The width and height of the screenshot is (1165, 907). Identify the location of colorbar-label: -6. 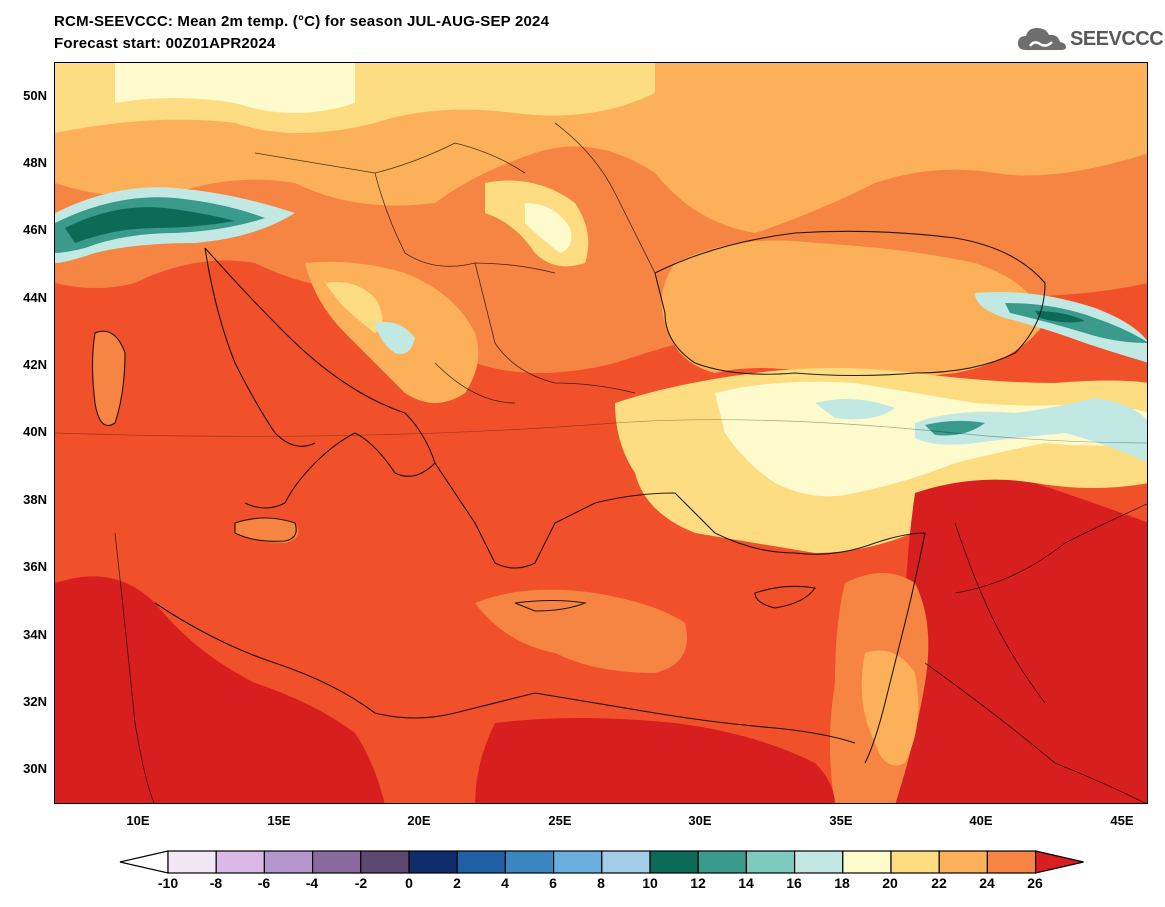
(264, 883).